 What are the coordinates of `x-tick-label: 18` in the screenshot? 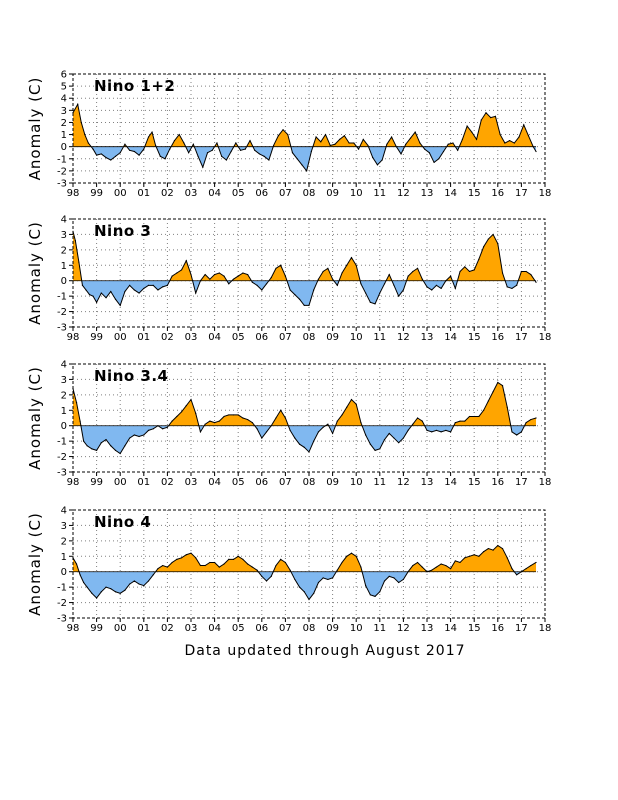 It's located at (545, 337).